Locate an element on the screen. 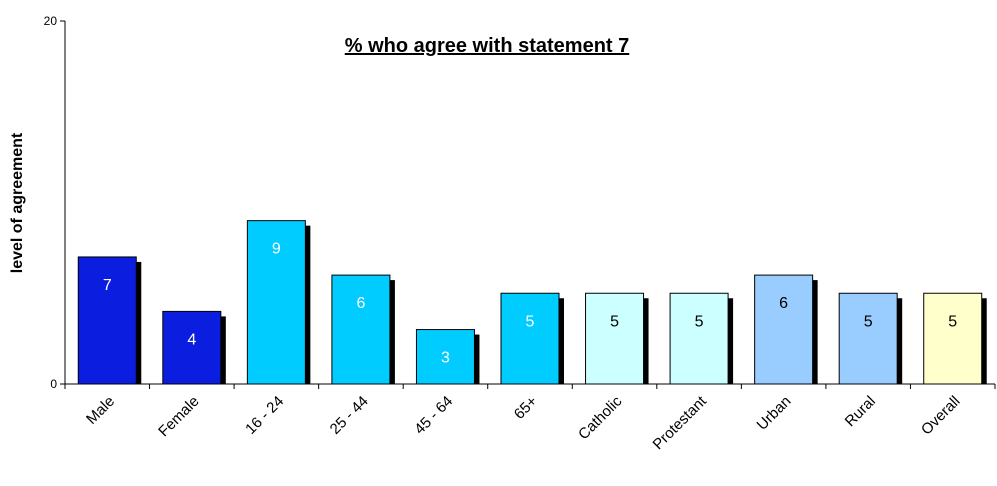 The width and height of the screenshot is (997, 486). x-tick-label: 45 - 64 is located at coordinates (433, 415).